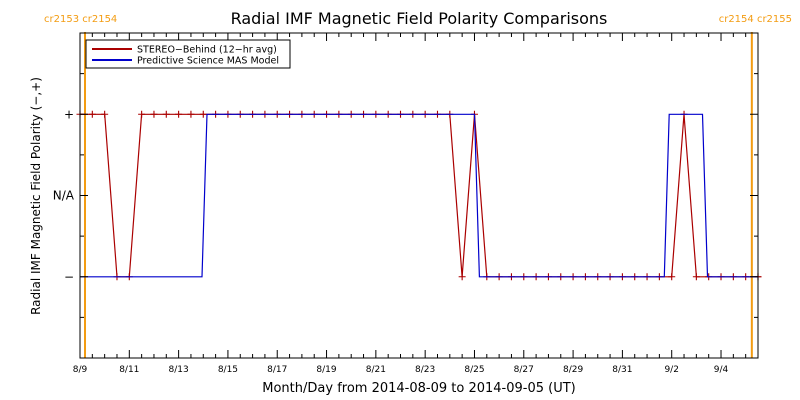 This screenshot has height=400, width=800. What do you see at coordinates (64, 196) in the screenshot?
I see `y-tick-label: N/A` at bounding box center [64, 196].